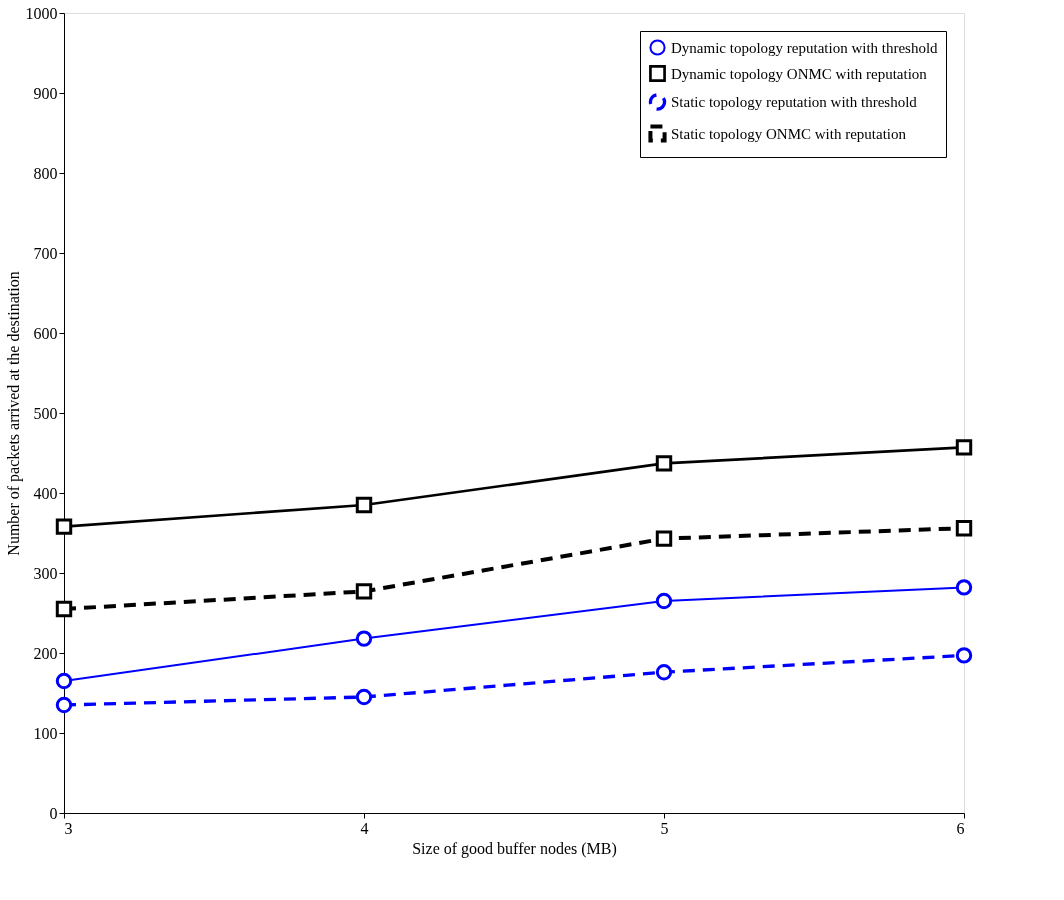 Image resolution: width=1064 pixels, height=900 pixels. I want to click on y-tick-label: 600, so click(45, 333).